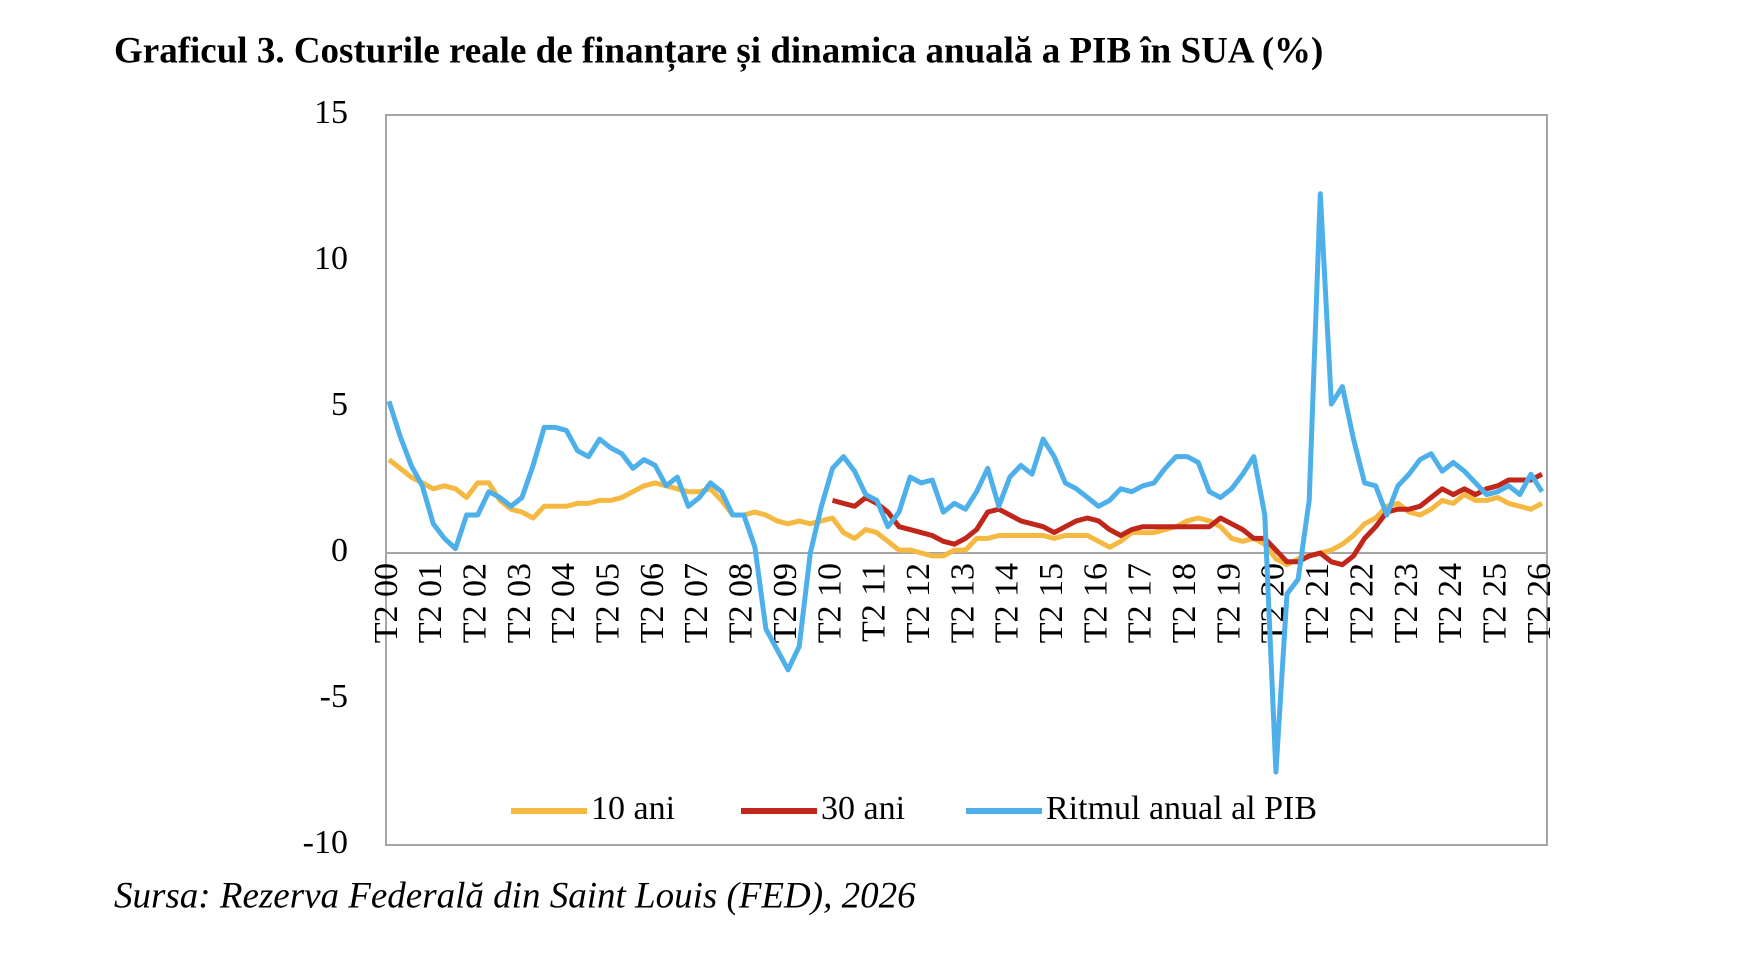  Describe the element at coordinates (331, 112) in the screenshot. I see `y-tick-label: 15` at that location.